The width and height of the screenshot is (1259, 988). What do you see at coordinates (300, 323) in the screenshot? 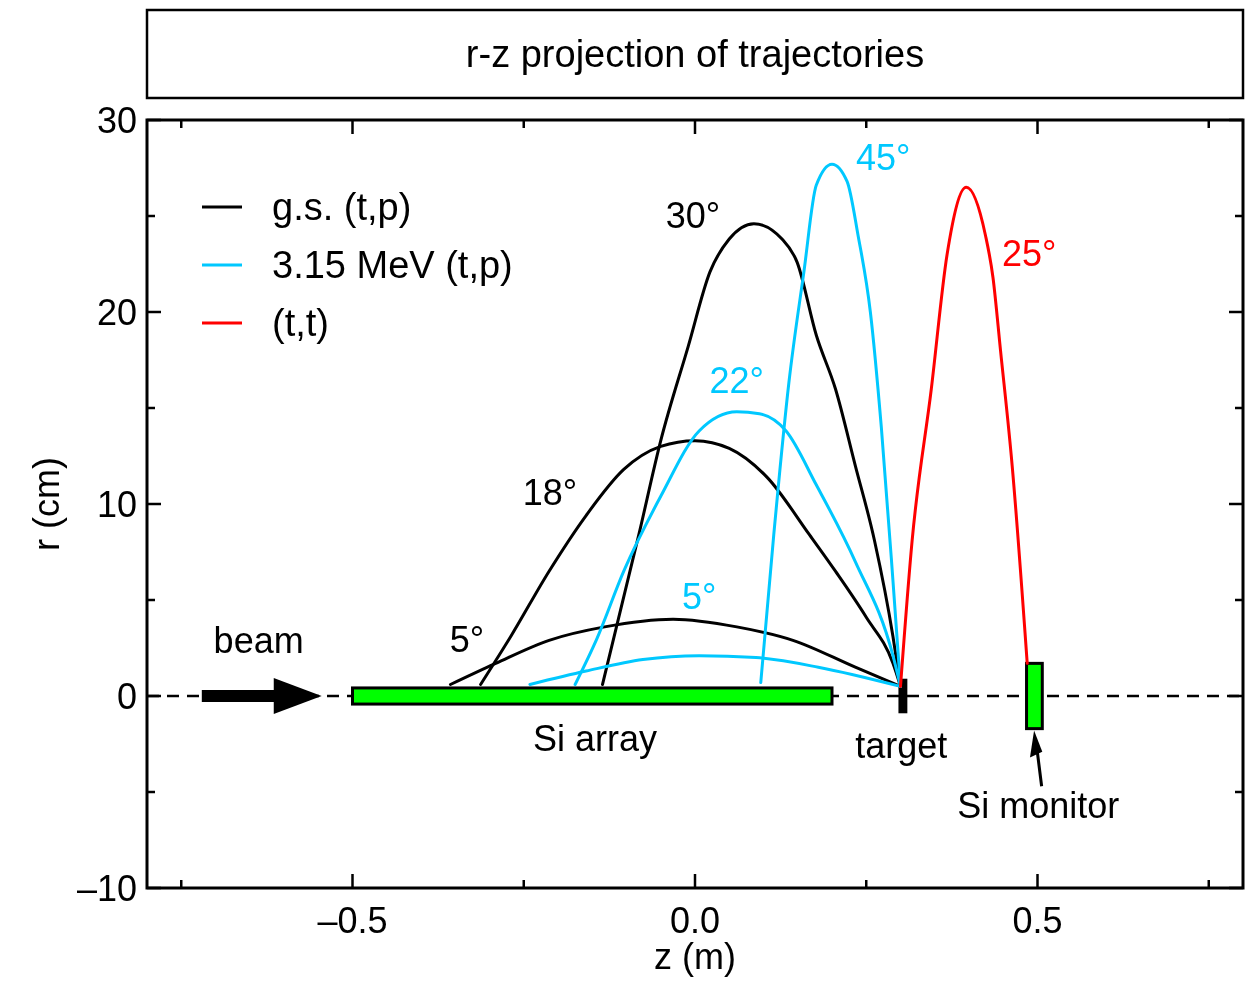
I see `legend-label: (t,t)` at bounding box center [300, 323].